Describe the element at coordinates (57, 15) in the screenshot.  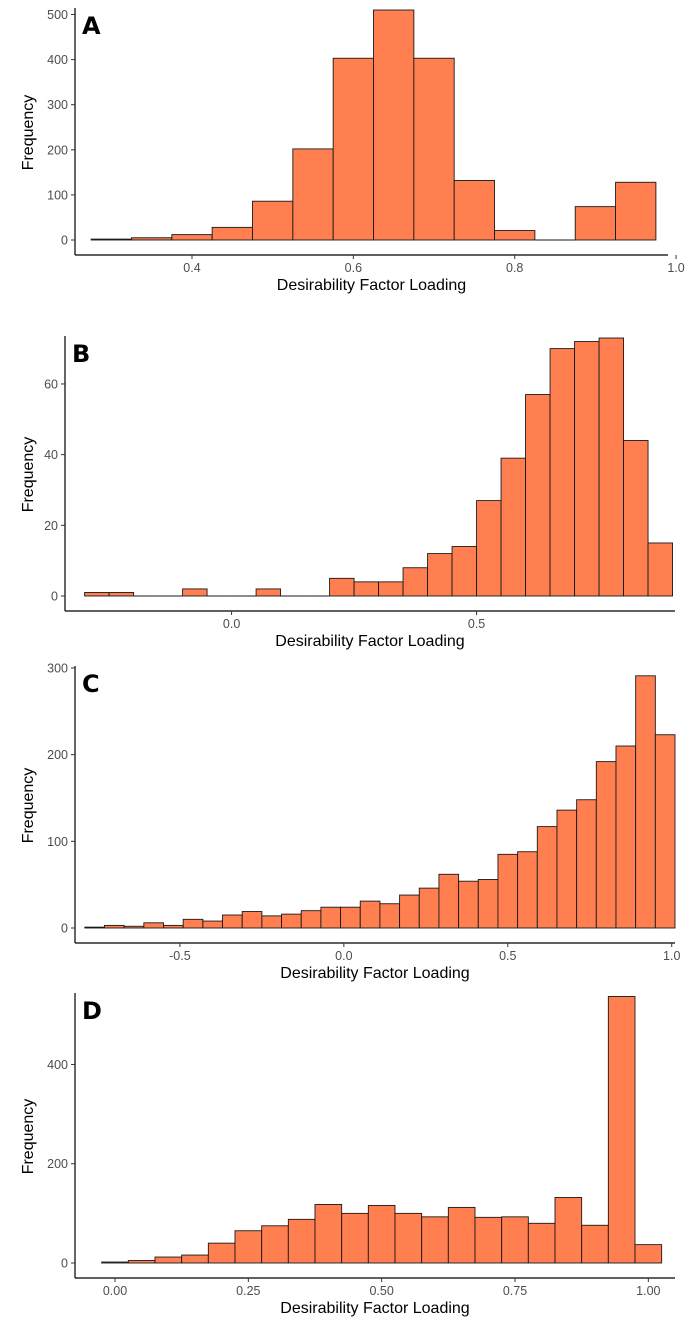
I see `y-tick-label: 500` at that location.